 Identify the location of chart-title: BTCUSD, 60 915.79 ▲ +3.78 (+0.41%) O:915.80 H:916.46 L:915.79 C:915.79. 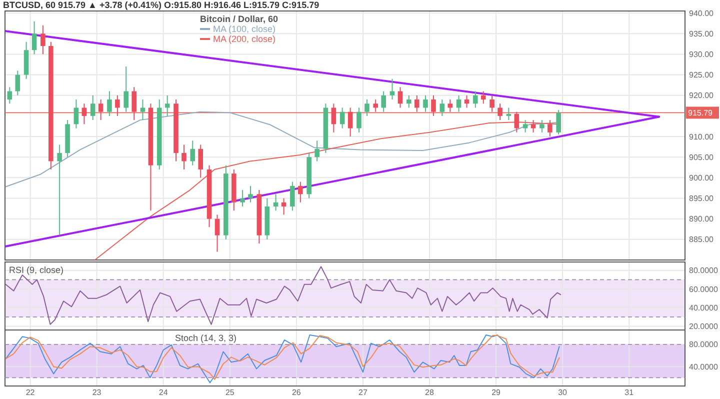
(161, 5).